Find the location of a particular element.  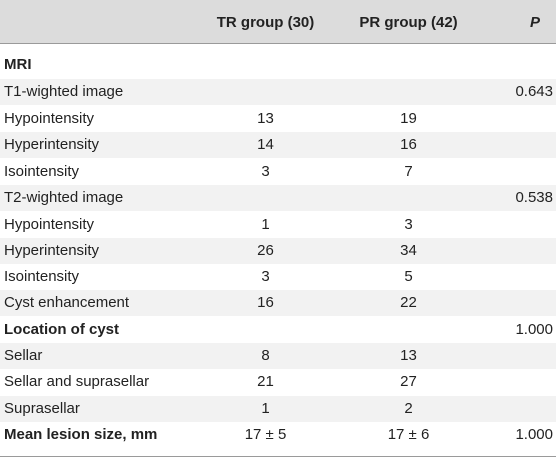

table-row: Sellar 8 13 is located at coordinates (278, 356).